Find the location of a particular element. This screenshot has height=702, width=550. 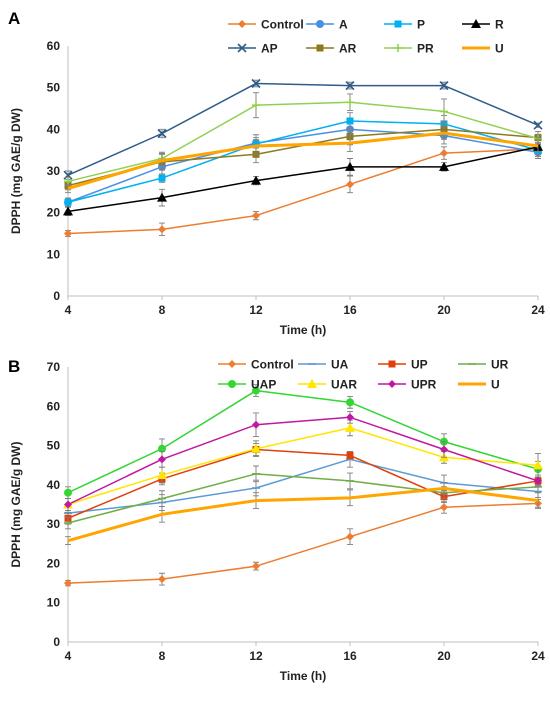

chart-b-x-tick-label: 24 is located at coordinates (538, 656).